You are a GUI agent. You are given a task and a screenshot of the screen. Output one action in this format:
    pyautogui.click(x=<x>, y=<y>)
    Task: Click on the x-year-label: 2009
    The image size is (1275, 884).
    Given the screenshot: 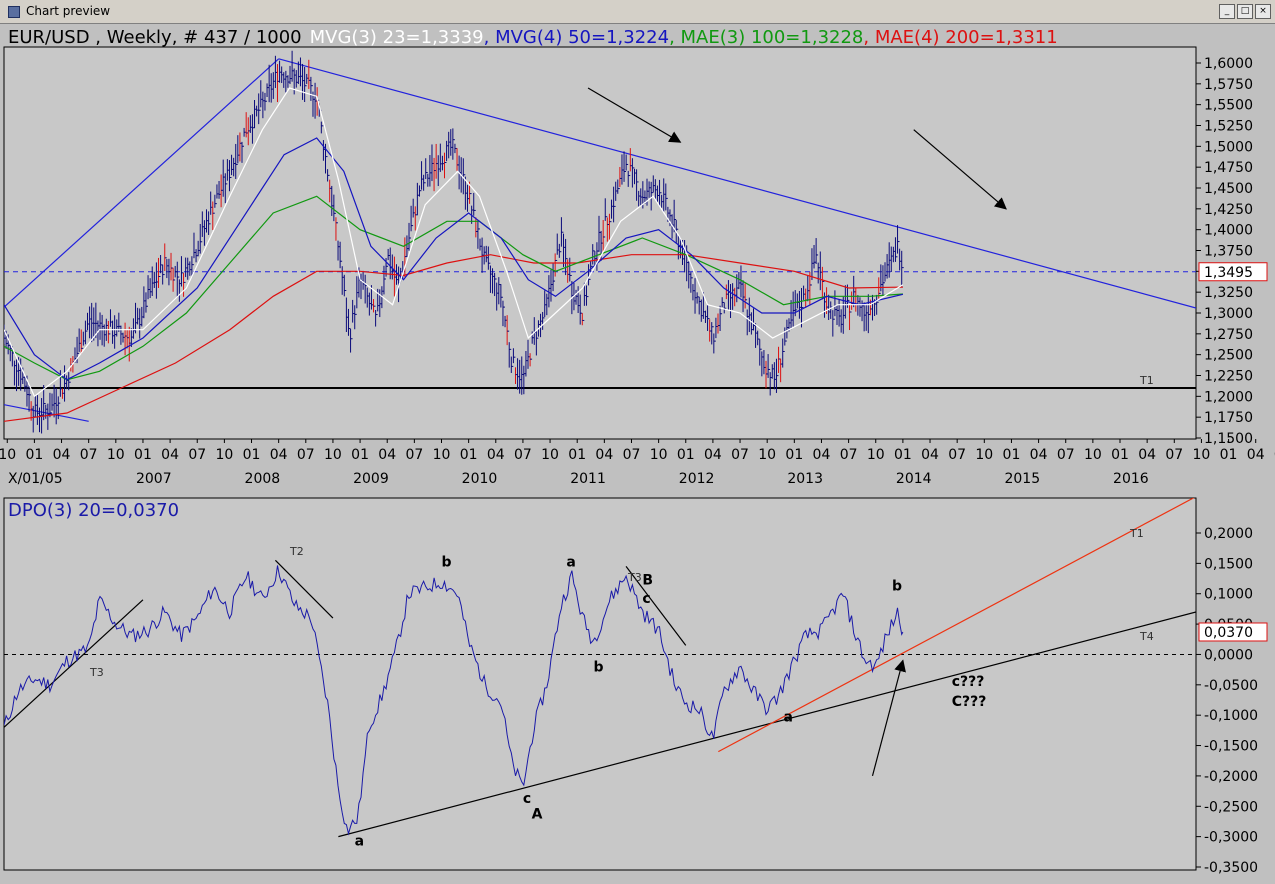 What is the action you would take?
    pyautogui.click(x=371, y=479)
    